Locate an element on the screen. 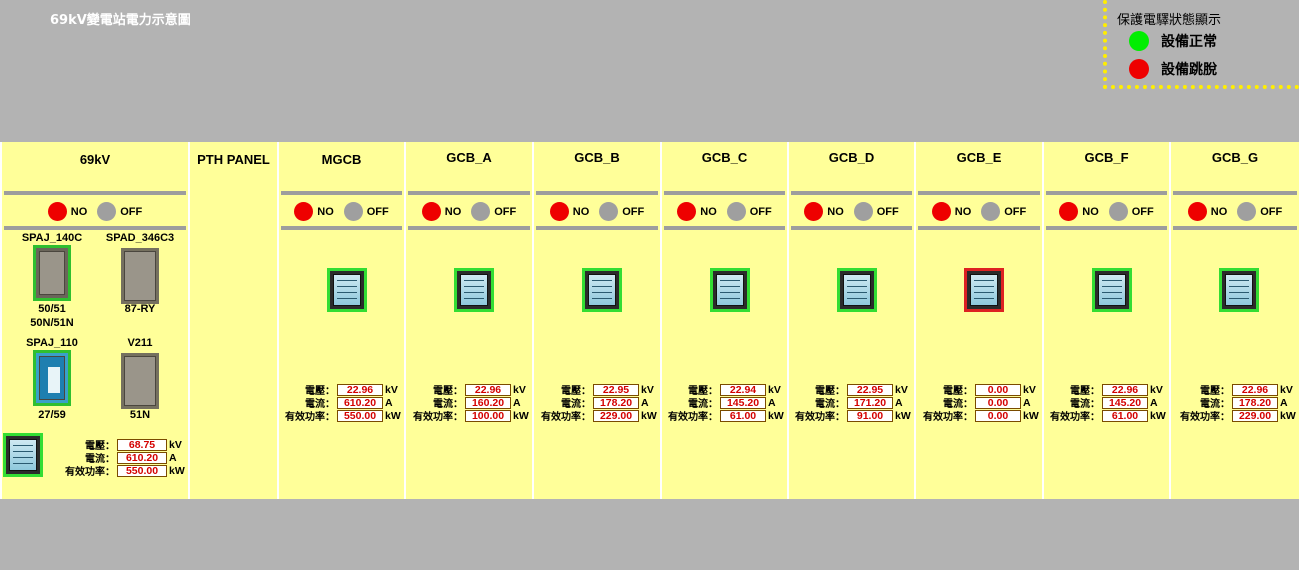  panel-title: MGCB is located at coordinates (341, 159).